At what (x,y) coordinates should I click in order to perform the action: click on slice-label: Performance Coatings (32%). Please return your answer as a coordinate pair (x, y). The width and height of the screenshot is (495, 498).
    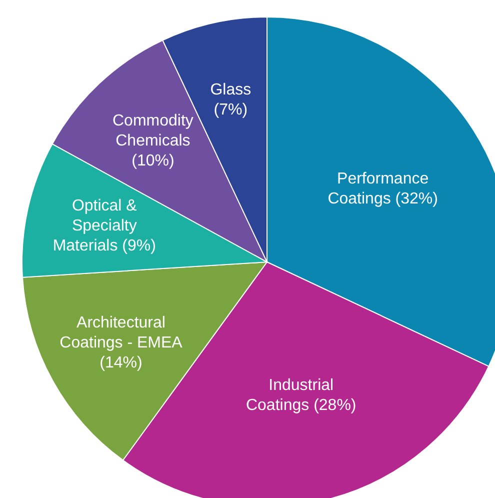
    Looking at the image, I should click on (383, 188).